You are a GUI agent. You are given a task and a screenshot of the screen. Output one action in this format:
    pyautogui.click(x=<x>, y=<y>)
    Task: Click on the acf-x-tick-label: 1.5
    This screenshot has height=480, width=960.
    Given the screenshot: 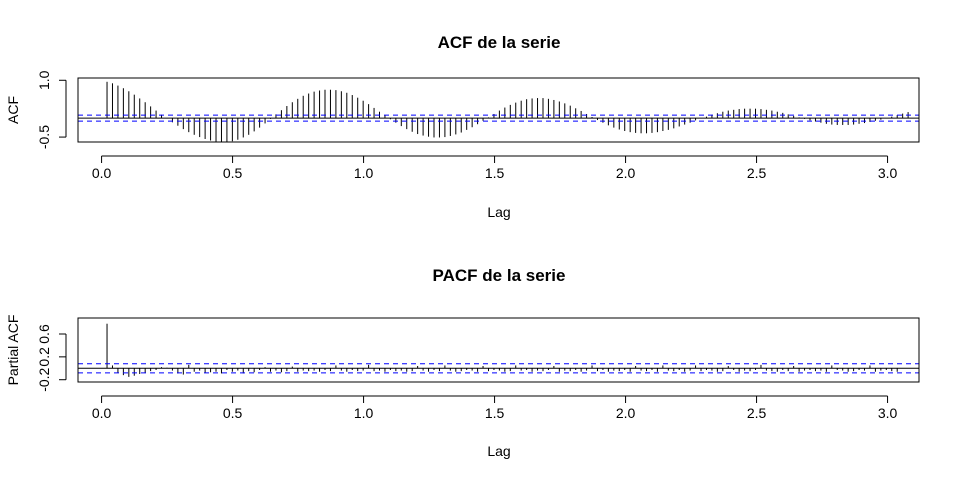 What is the action you would take?
    pyautogui.click(x=495, y=173)
    